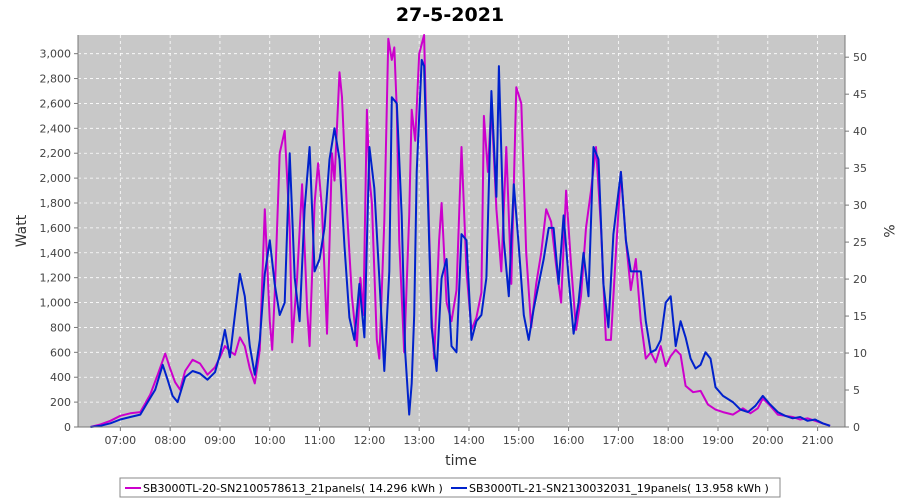 This screenshot has height=500, width=900. I want to click on y2-tick-label: 15, so click(860, 316).